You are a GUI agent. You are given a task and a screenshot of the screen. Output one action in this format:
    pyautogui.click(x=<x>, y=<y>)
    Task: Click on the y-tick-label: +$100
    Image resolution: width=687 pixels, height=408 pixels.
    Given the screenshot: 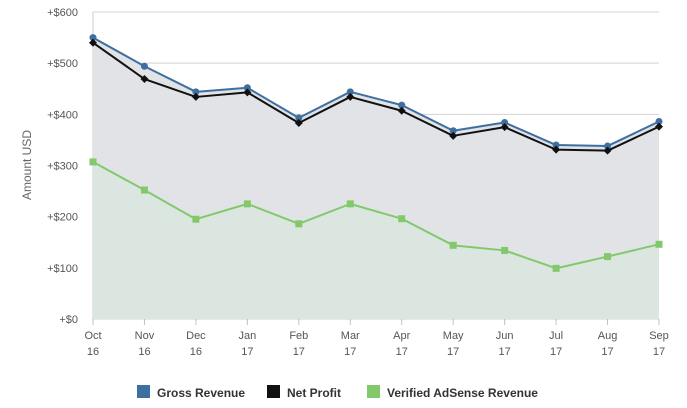 What is the action you would take?
    pyautogui.click(x=62, y=269)
    